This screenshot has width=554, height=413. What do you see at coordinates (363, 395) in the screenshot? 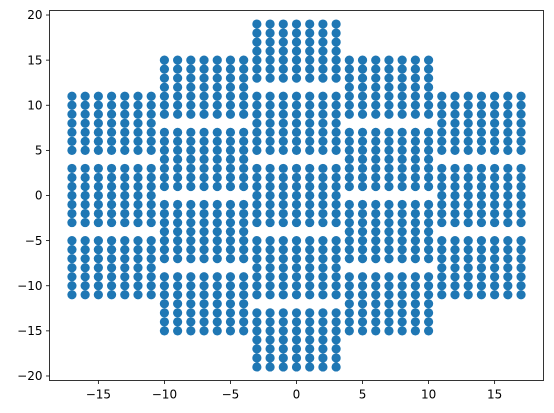
I see `x-tick-label: 5` at bounding box center [363, 395].